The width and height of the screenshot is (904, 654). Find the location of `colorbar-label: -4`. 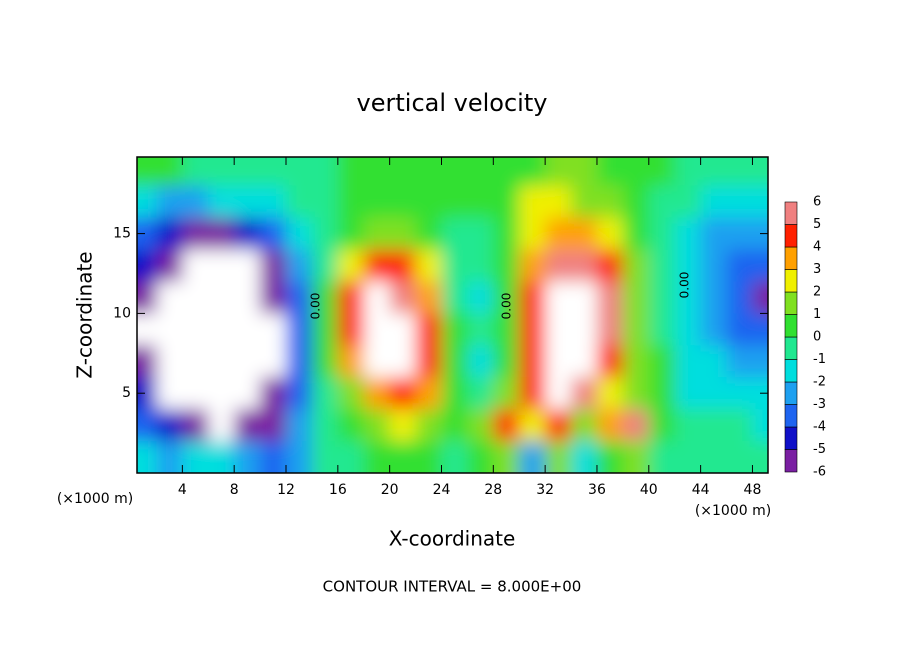

colorbar-label: -4 is located at coordinates (819, 427).